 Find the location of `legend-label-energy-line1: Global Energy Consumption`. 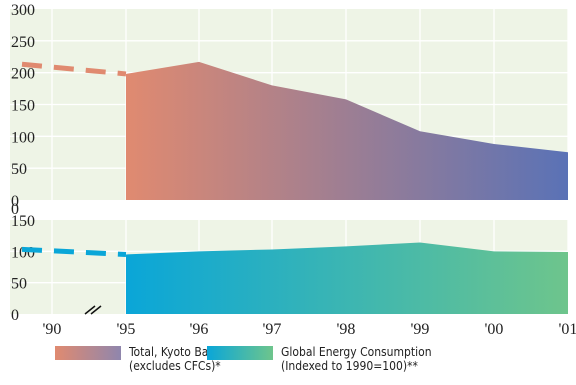

legend-label-energy-line1: Global Energy Consumption is located at coordinates (356, 352).